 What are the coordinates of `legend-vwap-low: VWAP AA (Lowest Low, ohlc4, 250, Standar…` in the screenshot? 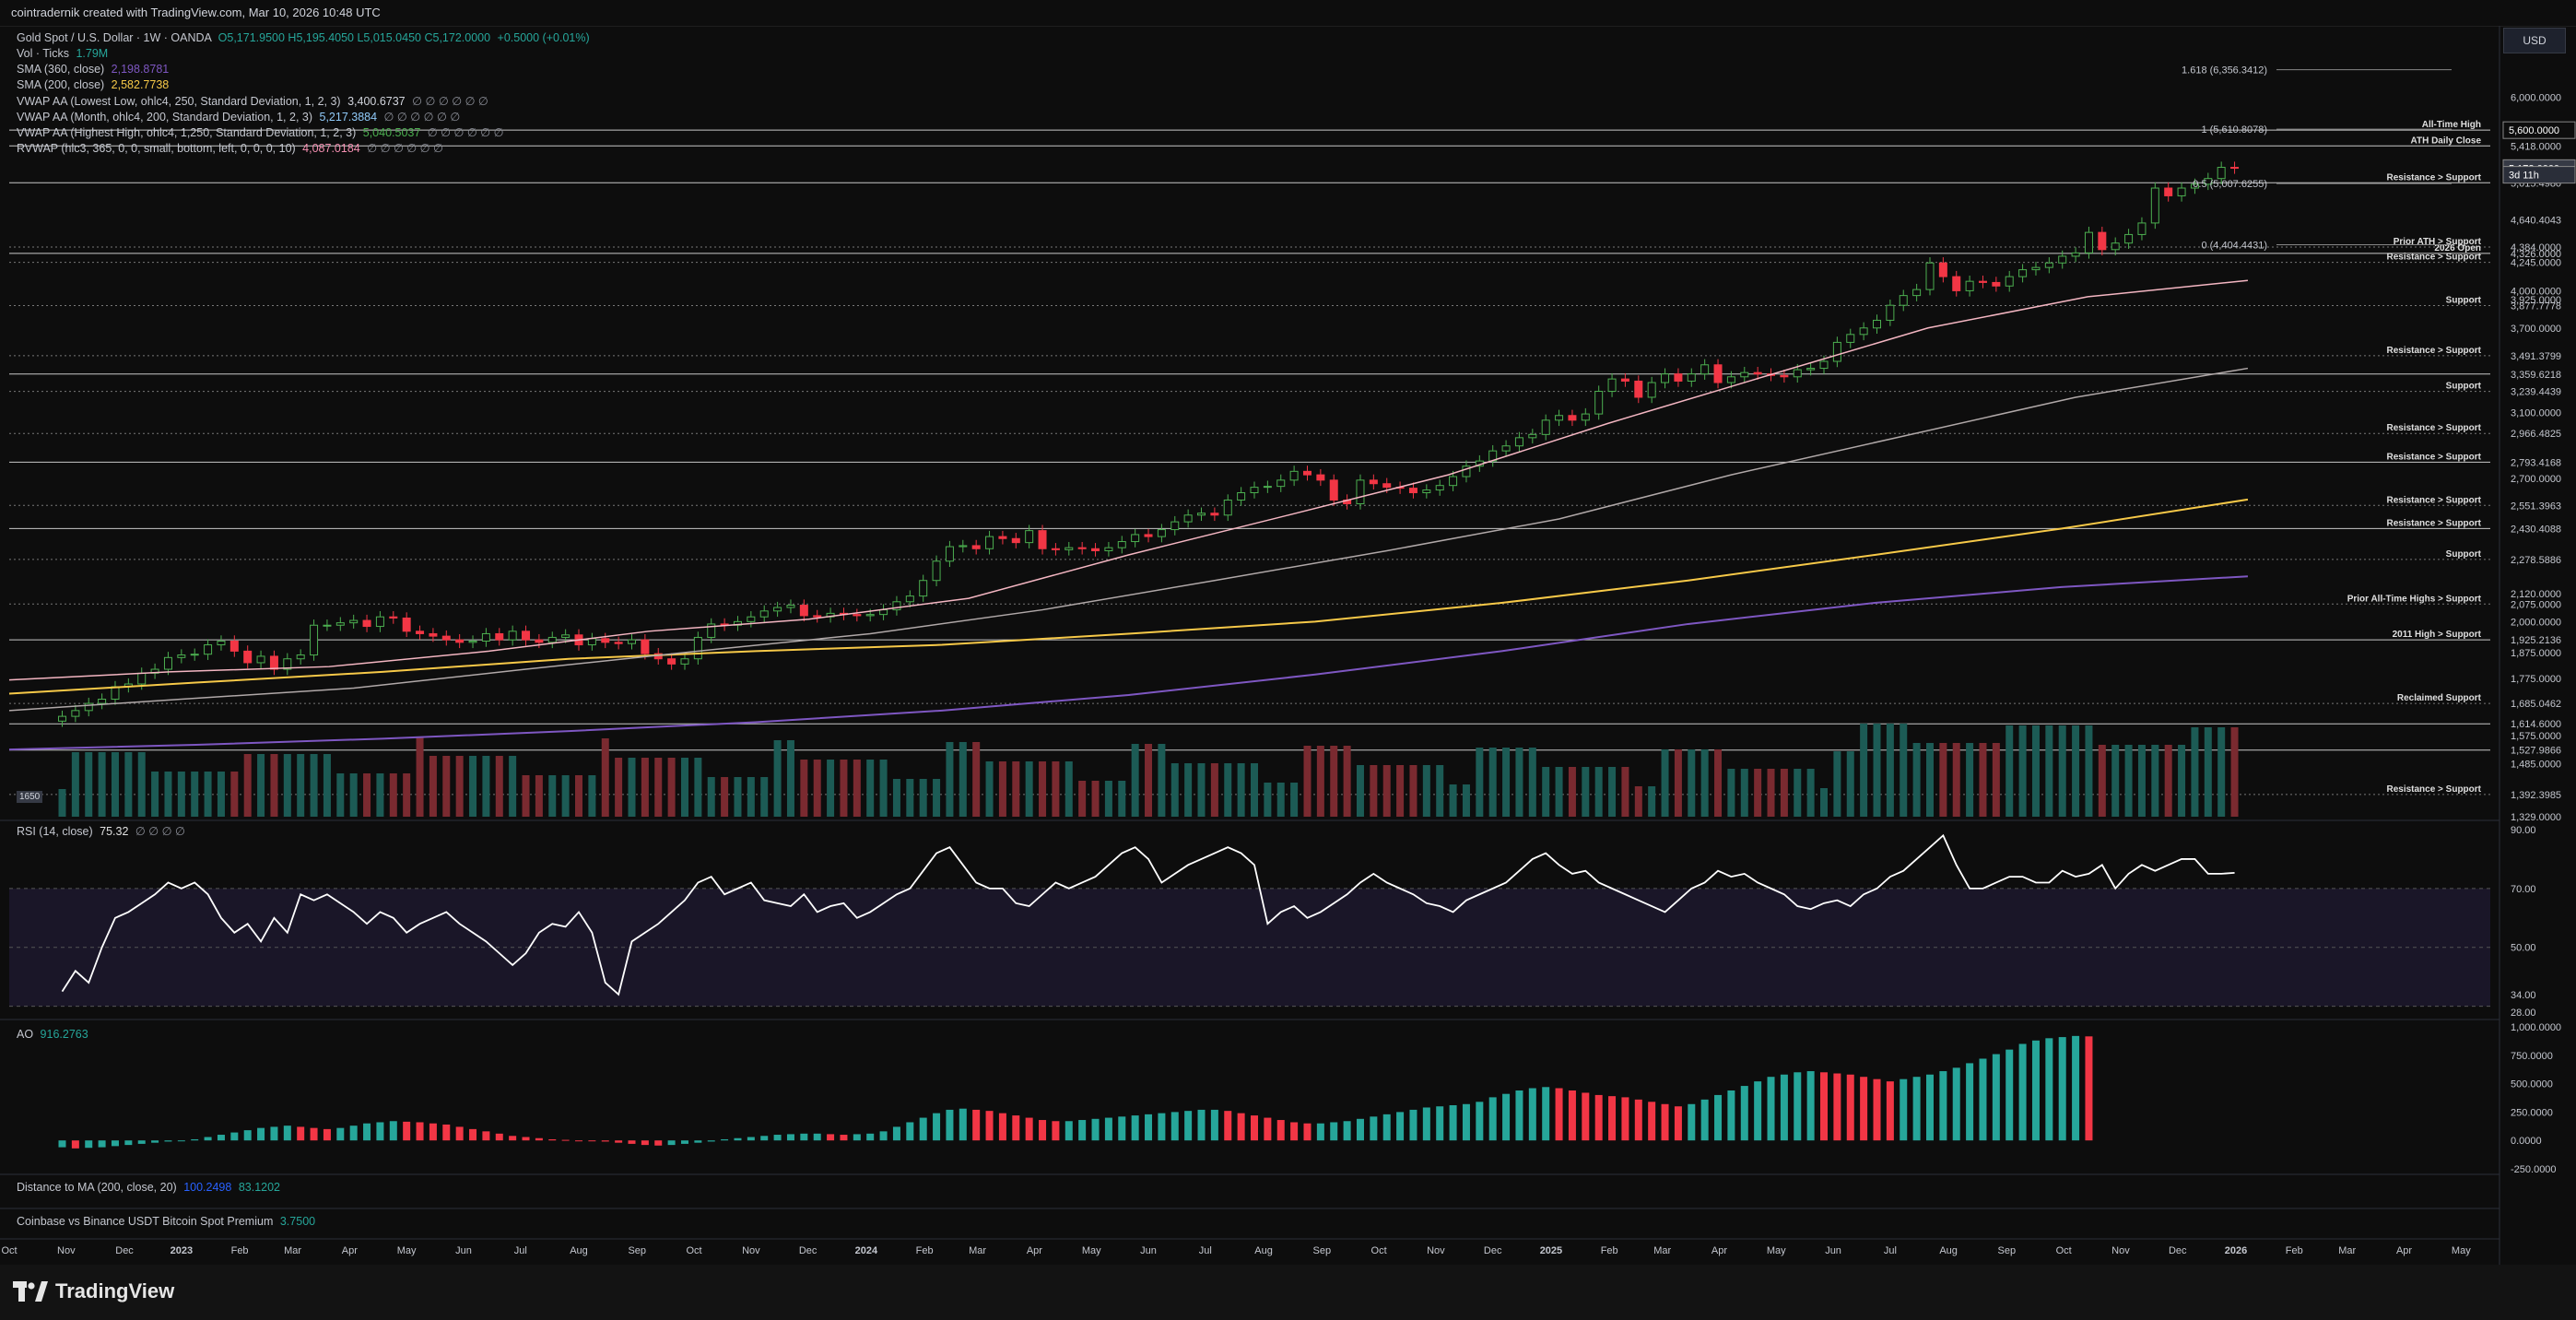 It's located at (253, 101).